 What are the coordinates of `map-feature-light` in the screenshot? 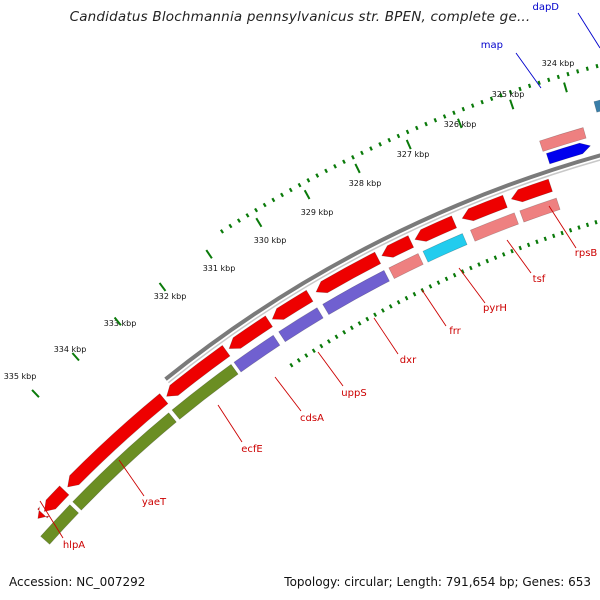 It's located at (563, 139).